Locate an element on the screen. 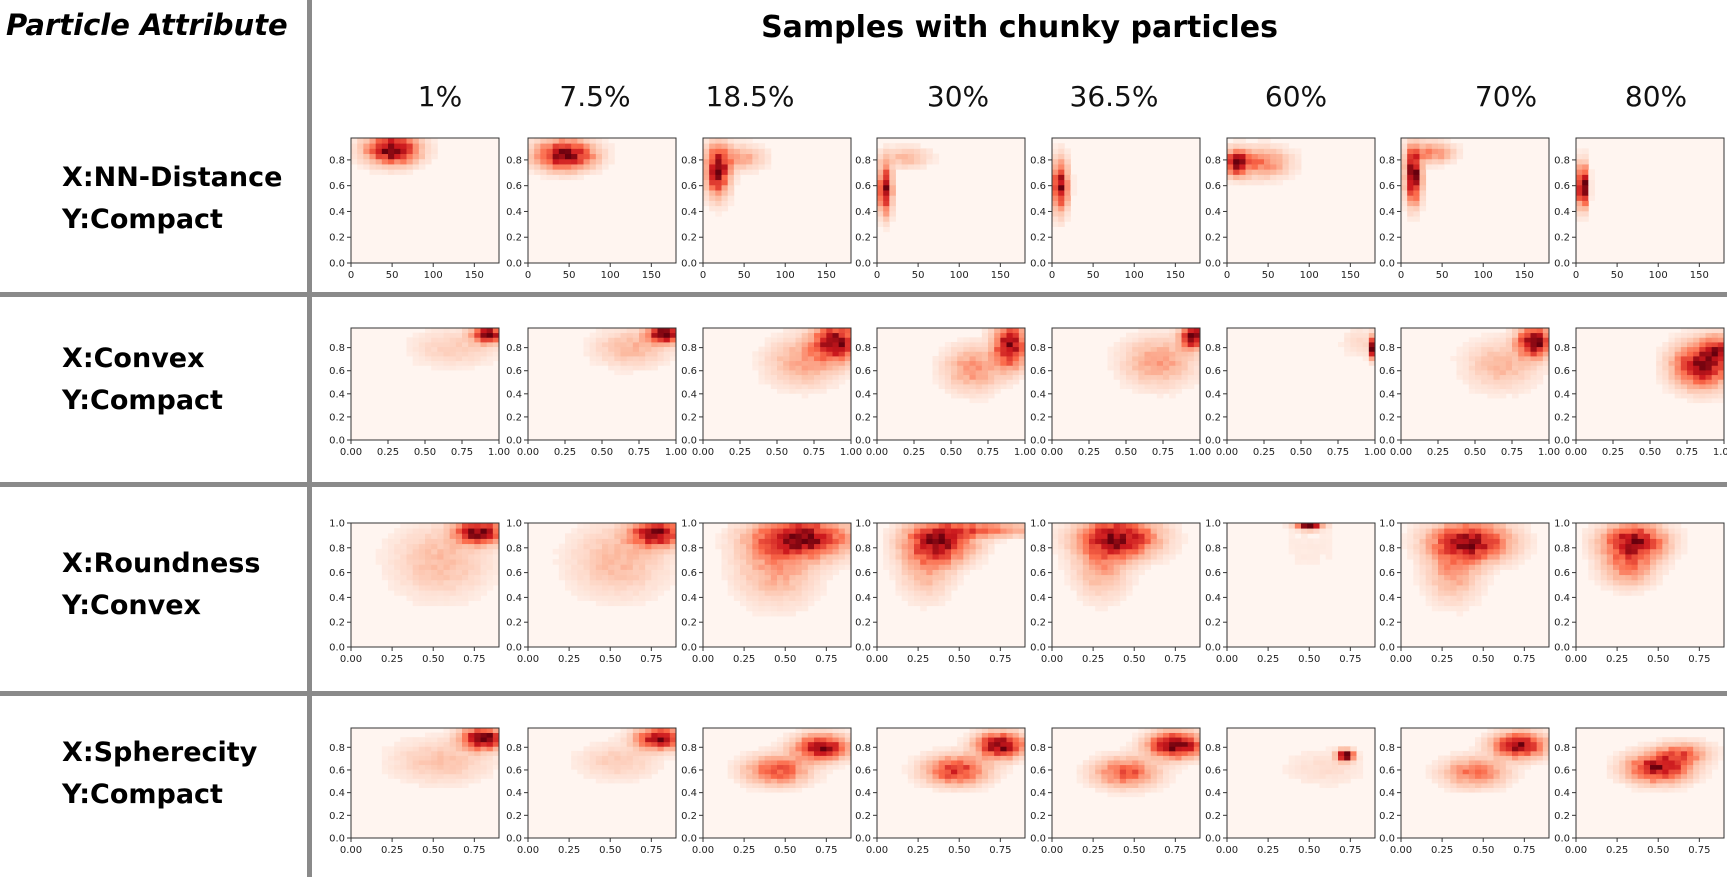 The width and height of the screenshot is (1727, 877). x-tick-label: 0.25 is located at coordinates (392, 659).